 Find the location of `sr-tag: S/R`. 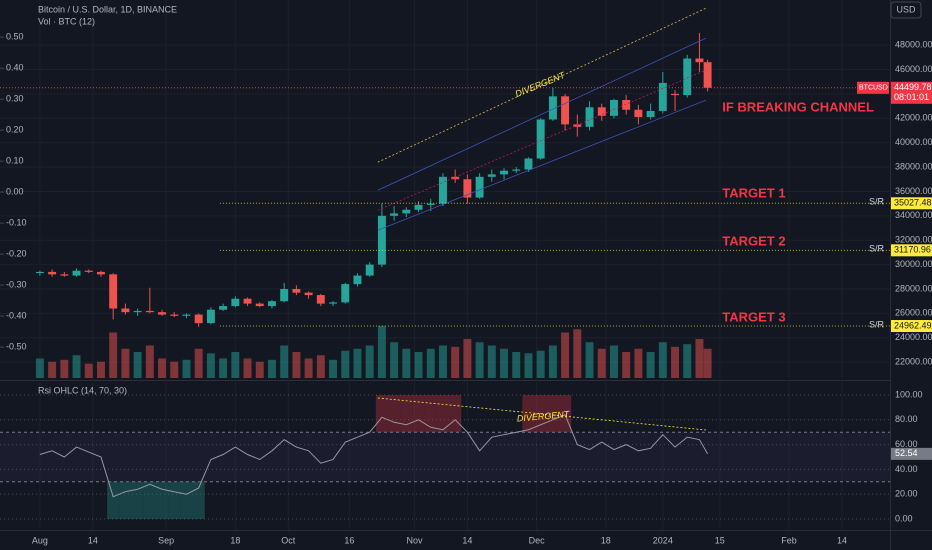

sr-tag: S/R is located at coordinates (877, 202).